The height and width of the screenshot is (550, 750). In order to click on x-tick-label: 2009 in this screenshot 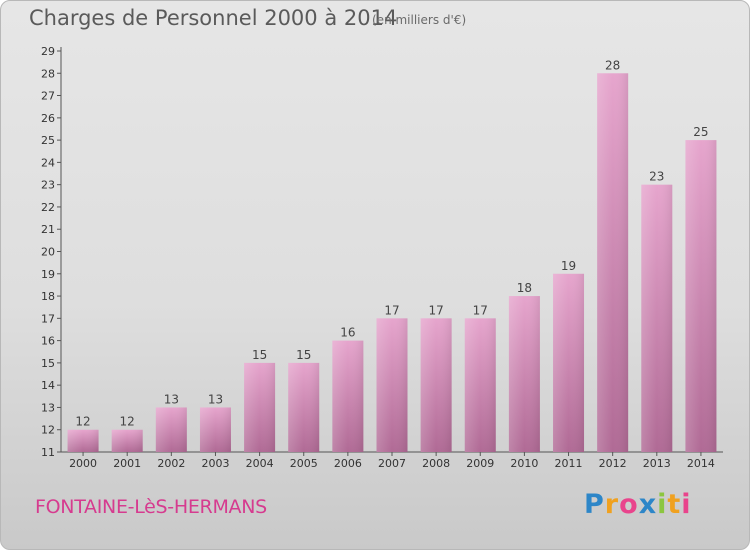, I will do `click(480, 463)`.